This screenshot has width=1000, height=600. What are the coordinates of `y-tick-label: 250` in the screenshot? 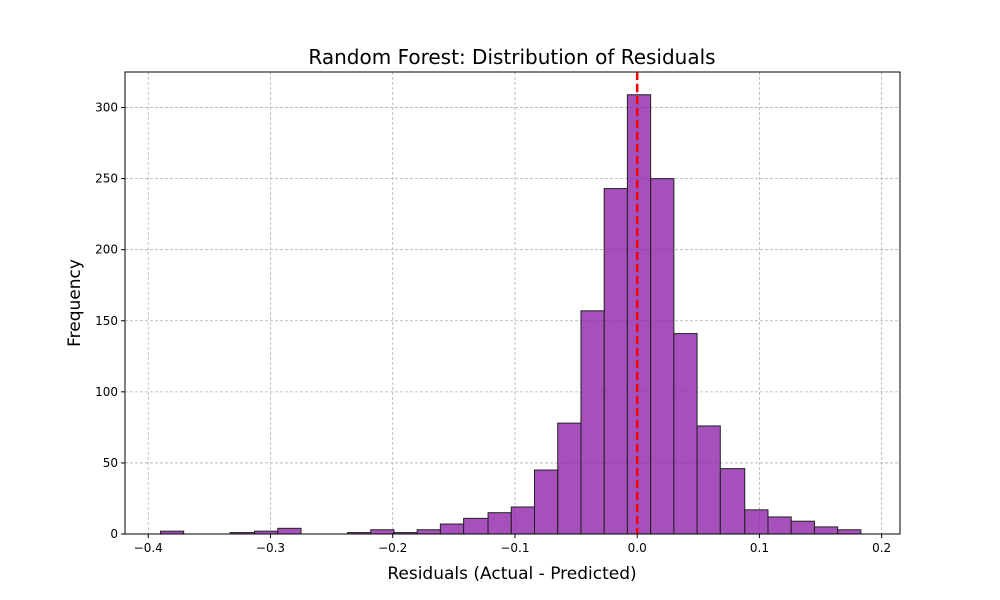 It's located at (106, 179).